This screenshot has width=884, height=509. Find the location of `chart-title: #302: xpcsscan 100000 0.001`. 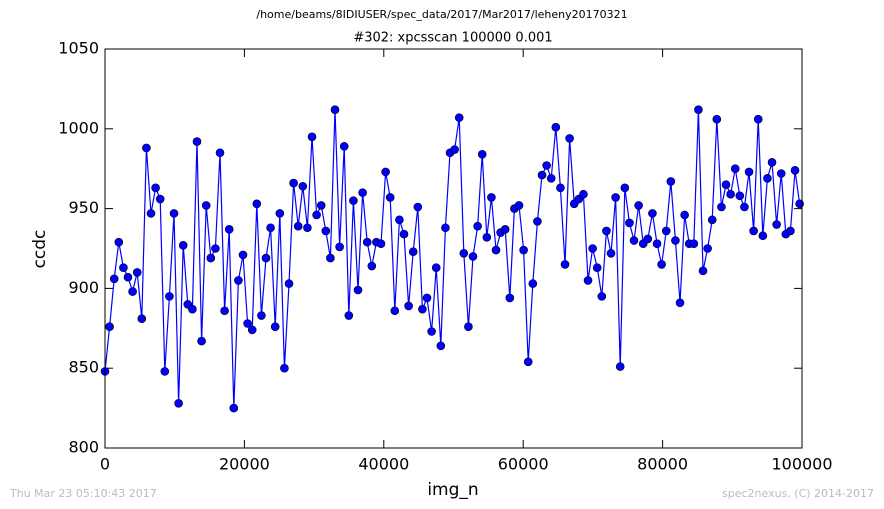

chart-title: #302: xpcsscan 100000 0.001 is located at coordinates (452, 38).